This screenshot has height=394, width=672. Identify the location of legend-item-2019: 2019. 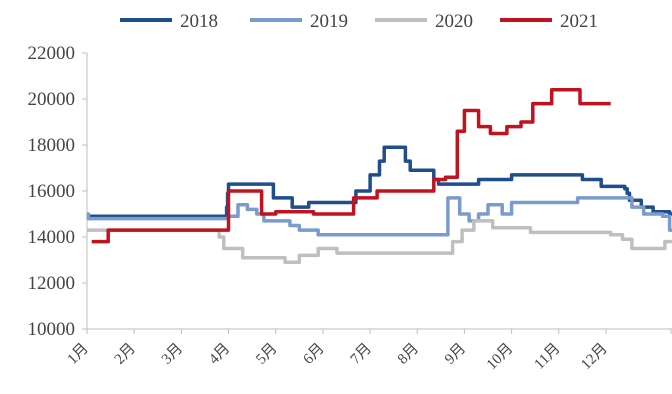
(299, 21).